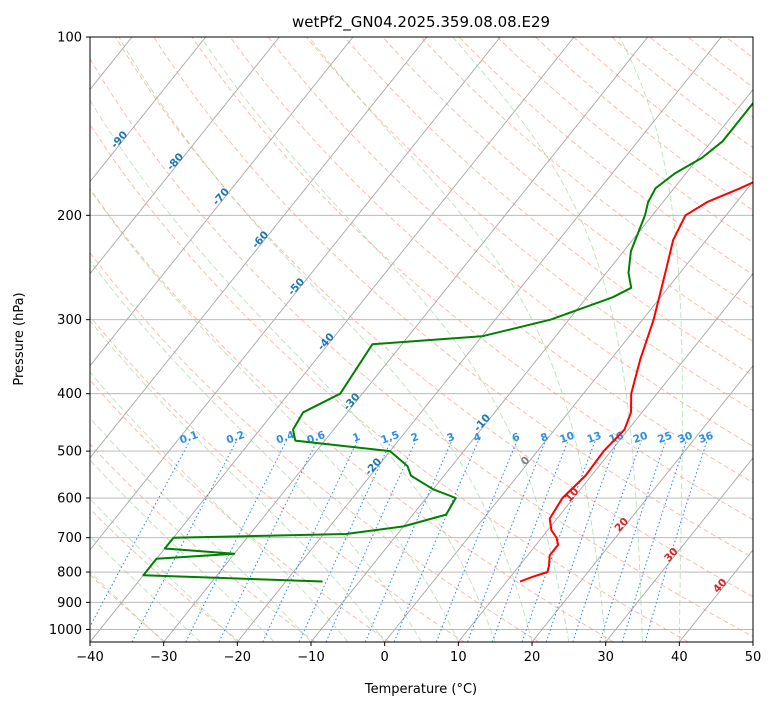 This screenshot has width=775, height=708. What do you see at coordinates (477, 438) in the screenshot?
I see `mixing-ratio-label: 4` at bounding box center [477, 438].